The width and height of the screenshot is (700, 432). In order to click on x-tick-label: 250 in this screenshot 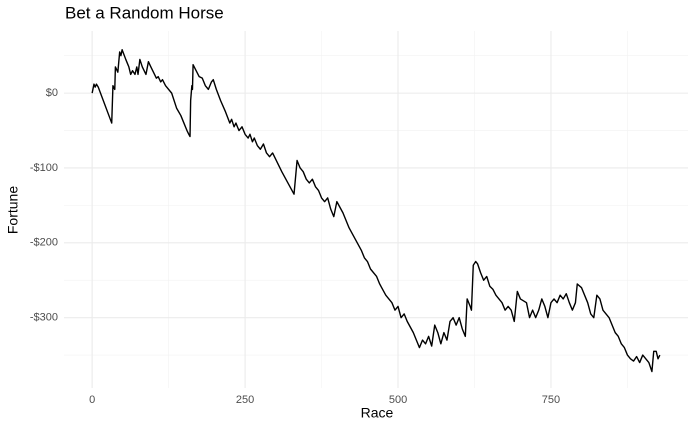, I will do `click(245, 400)`.